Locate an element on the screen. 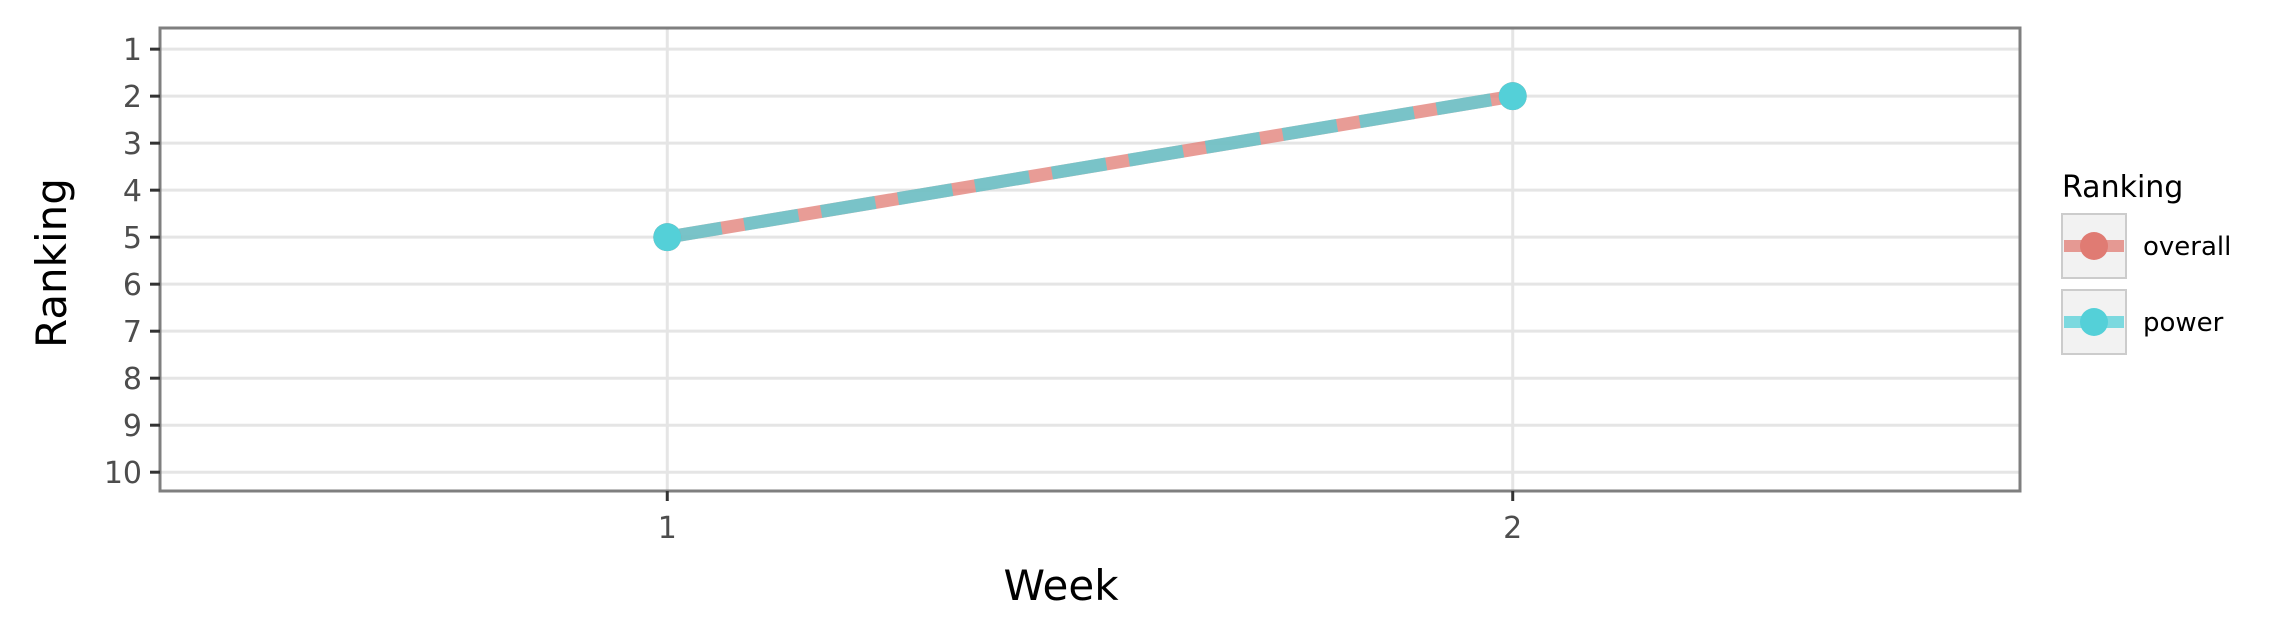  legend-marker-overall is located at coordinates (2094, 246).